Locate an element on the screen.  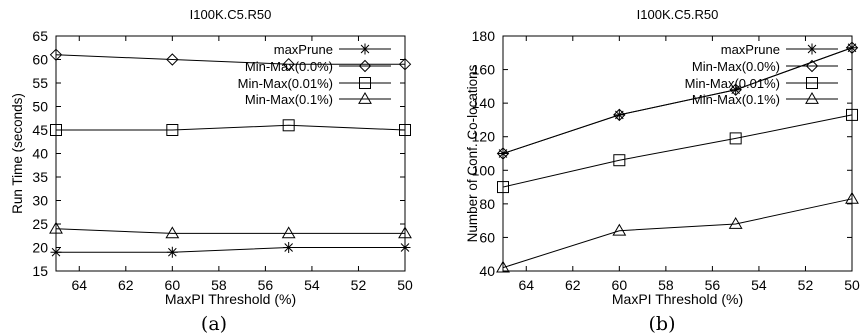
chart-caption: (a) is located at coordinates (214, 324).